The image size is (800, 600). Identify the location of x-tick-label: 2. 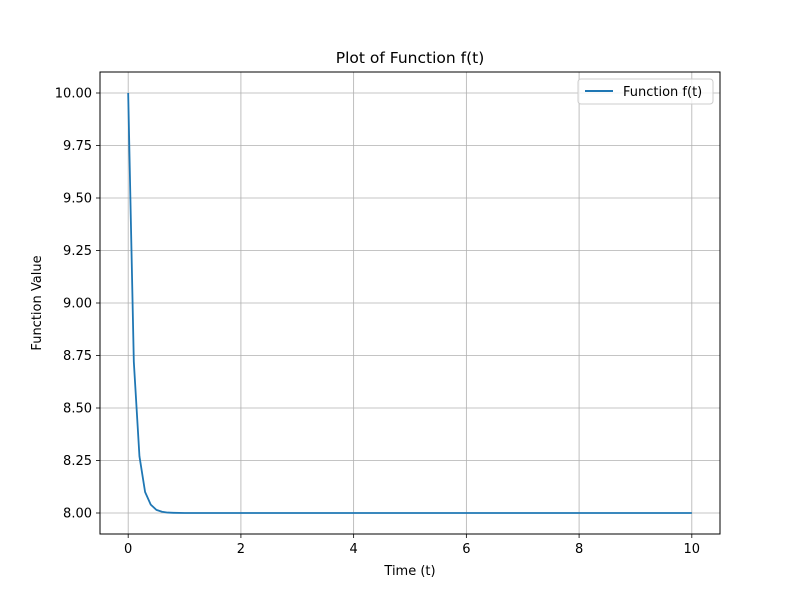
(241, 549).